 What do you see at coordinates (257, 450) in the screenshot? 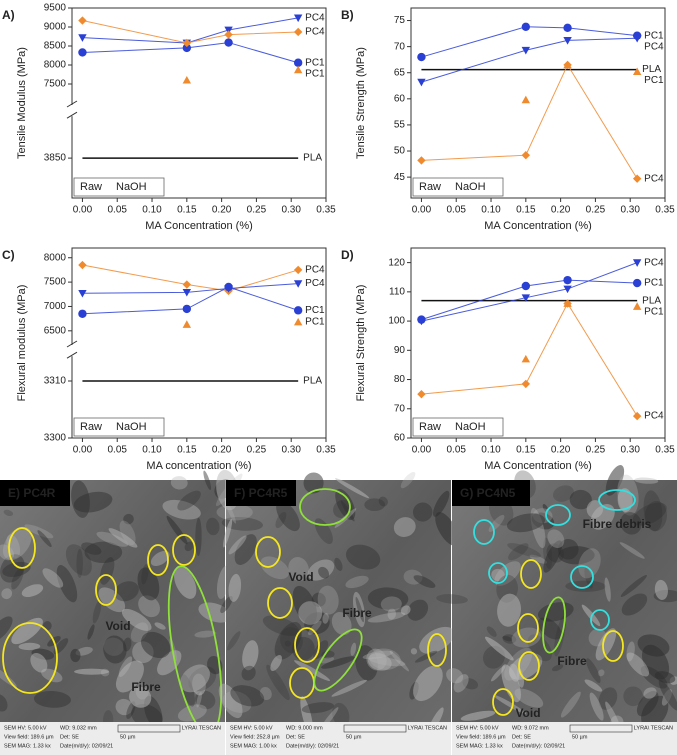
I see `x-tick-label: 0.25` at bounding box center [257, 450].